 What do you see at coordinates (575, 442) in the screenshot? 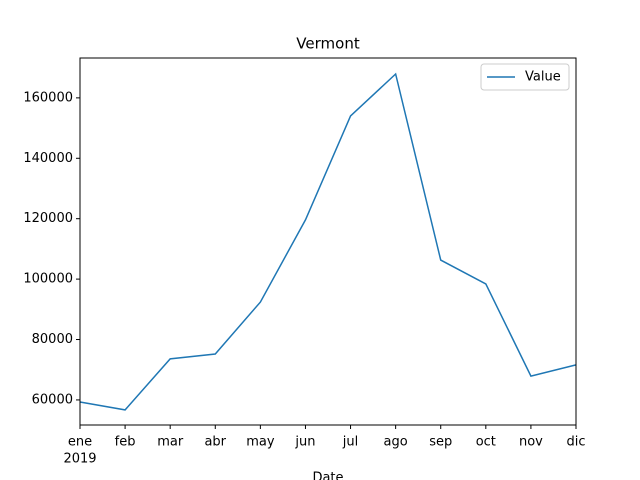
I see `x-tick-label: dic` at bounding box center [575, 442].